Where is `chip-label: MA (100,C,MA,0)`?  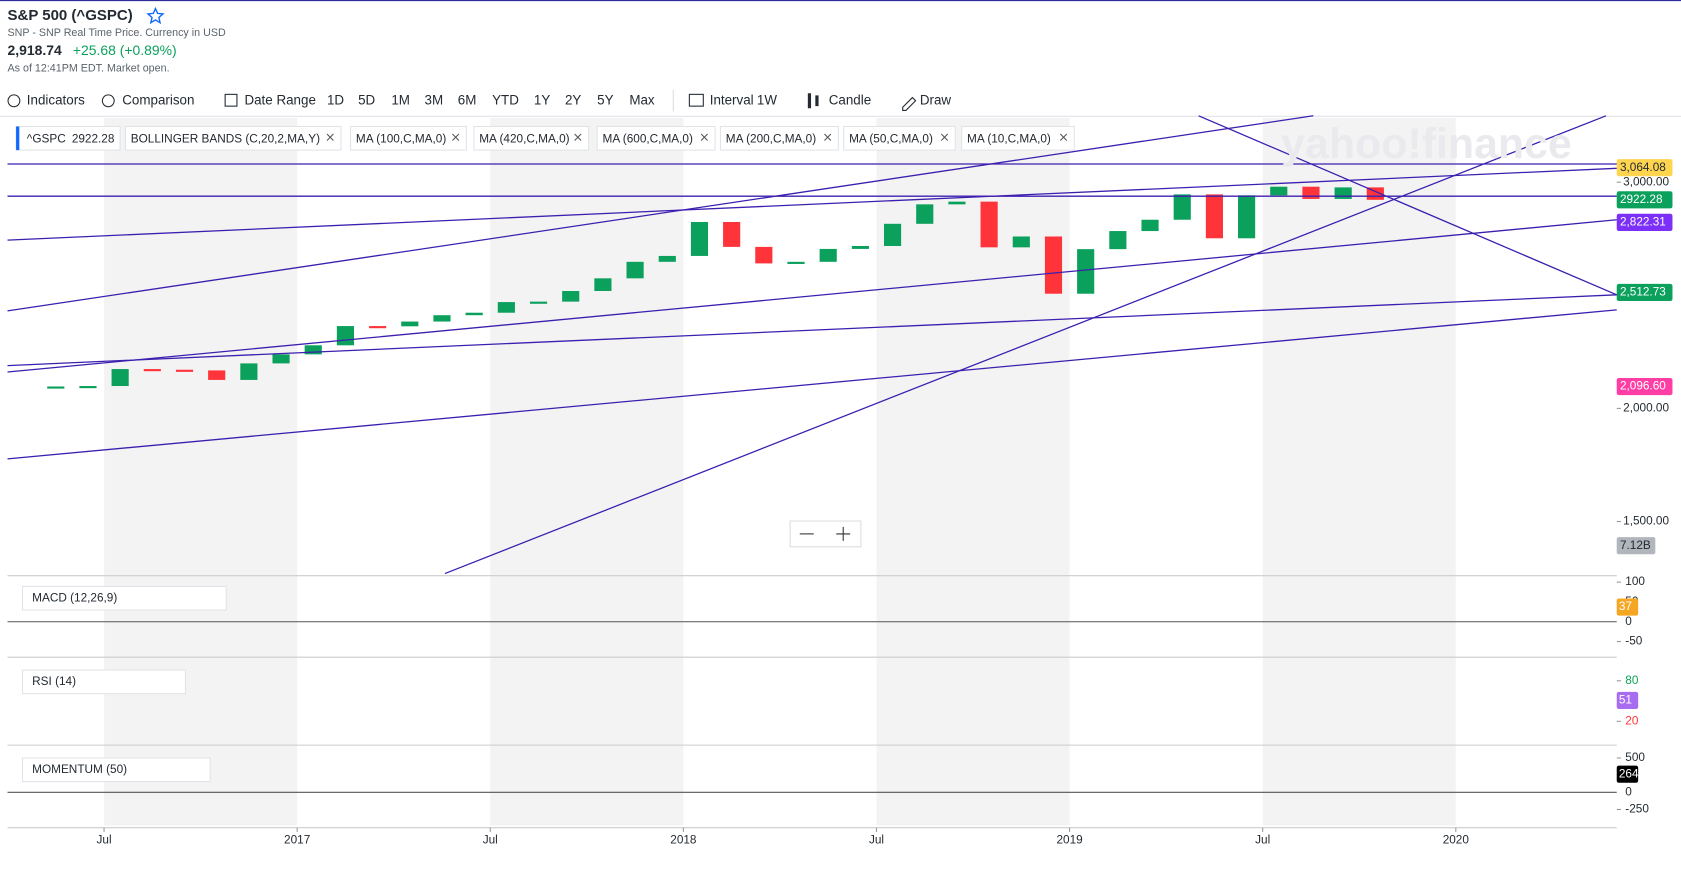 chip-label: MA (100,C,MA,0) is located at coordinates (401, 138).